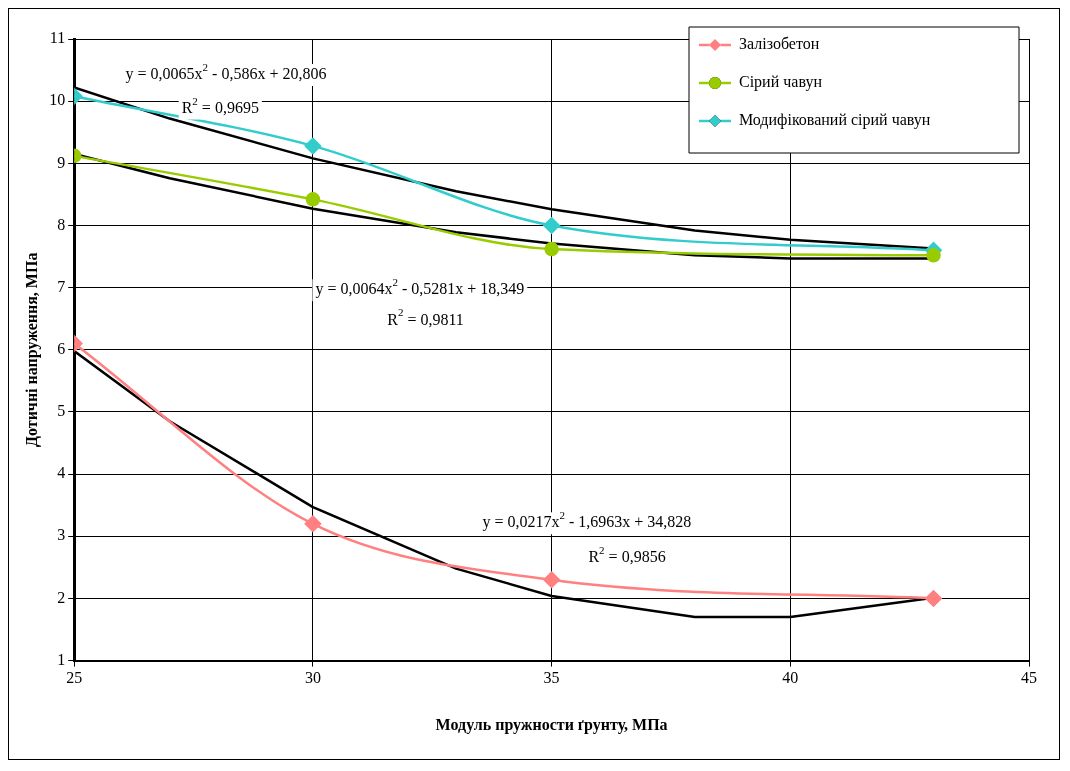 This screenshot has height=771, width=1070. I want to click on legend-label: Модифікований сірий чавун, so click(835, 120).